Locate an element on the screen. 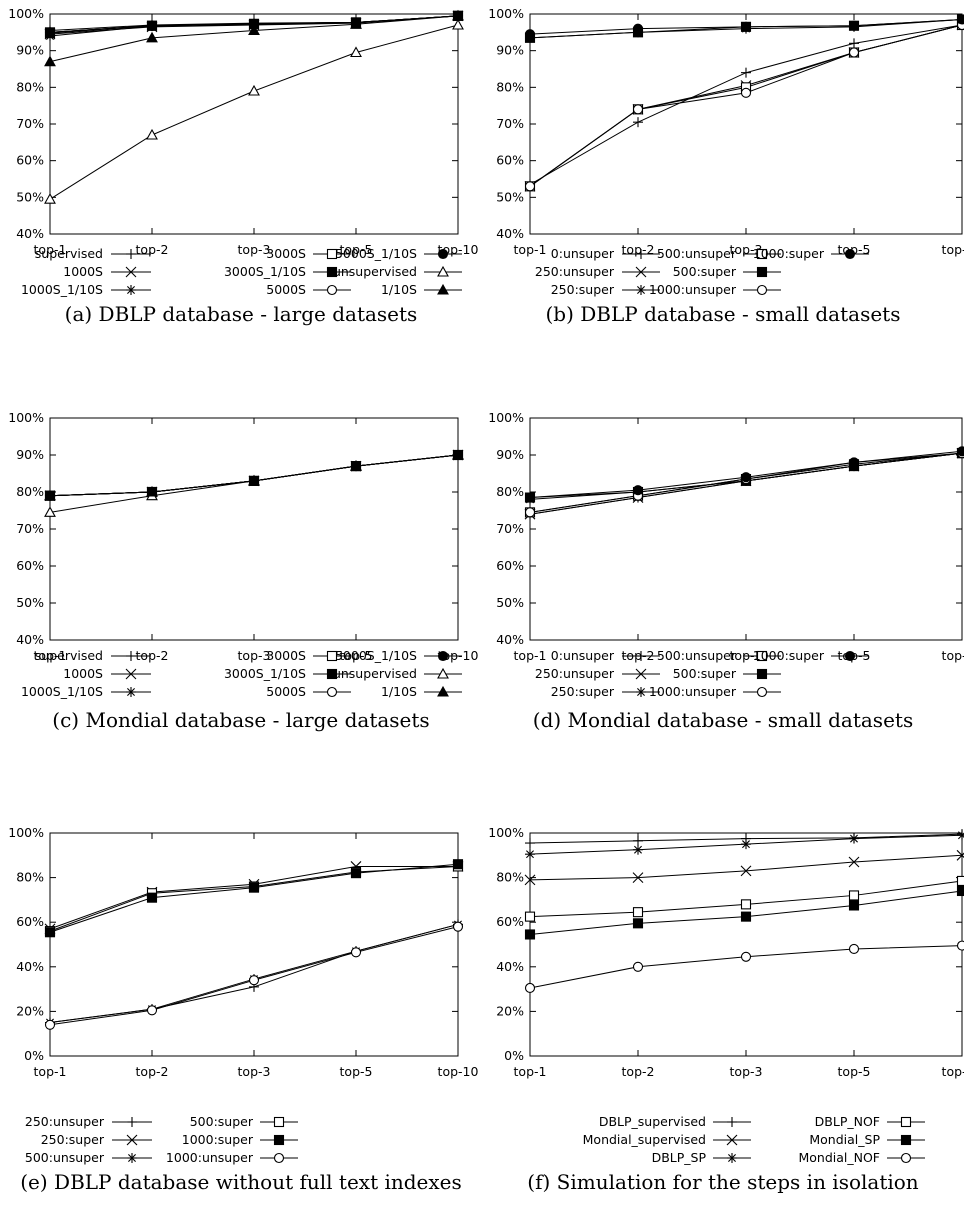 This screenshot has height=1212, width=964. chart-f-legend-entry-dblp-sp: DBLP_SP is located at coordinates (701, 1157).